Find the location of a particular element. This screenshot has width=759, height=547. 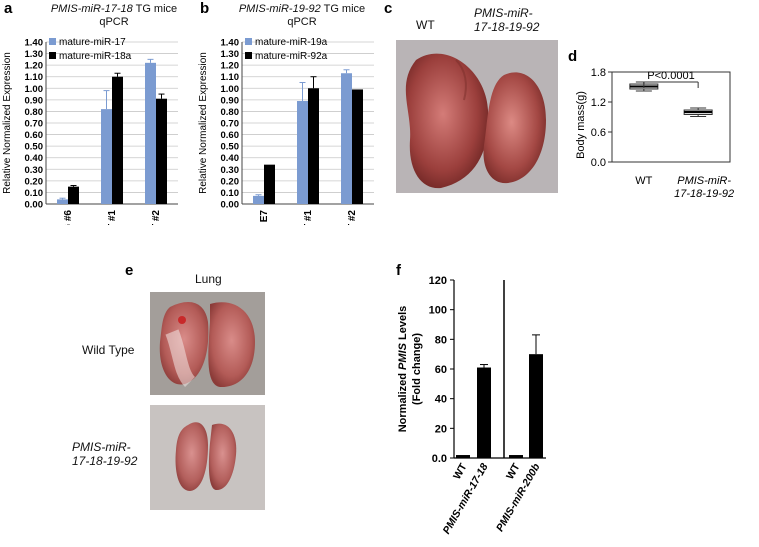

legend-label: mature-miR-17 is located at coordinates (92, 42).